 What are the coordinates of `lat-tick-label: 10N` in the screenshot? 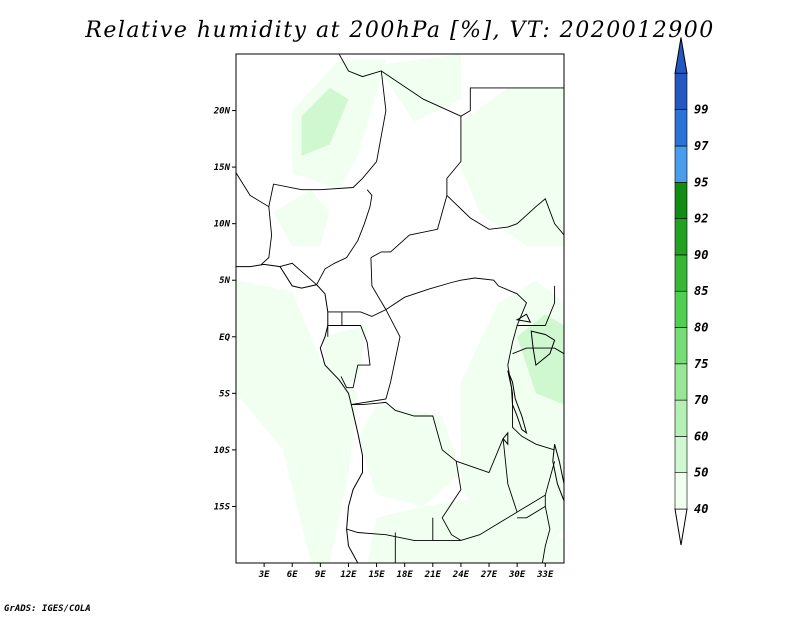 It's located at (222, 225).